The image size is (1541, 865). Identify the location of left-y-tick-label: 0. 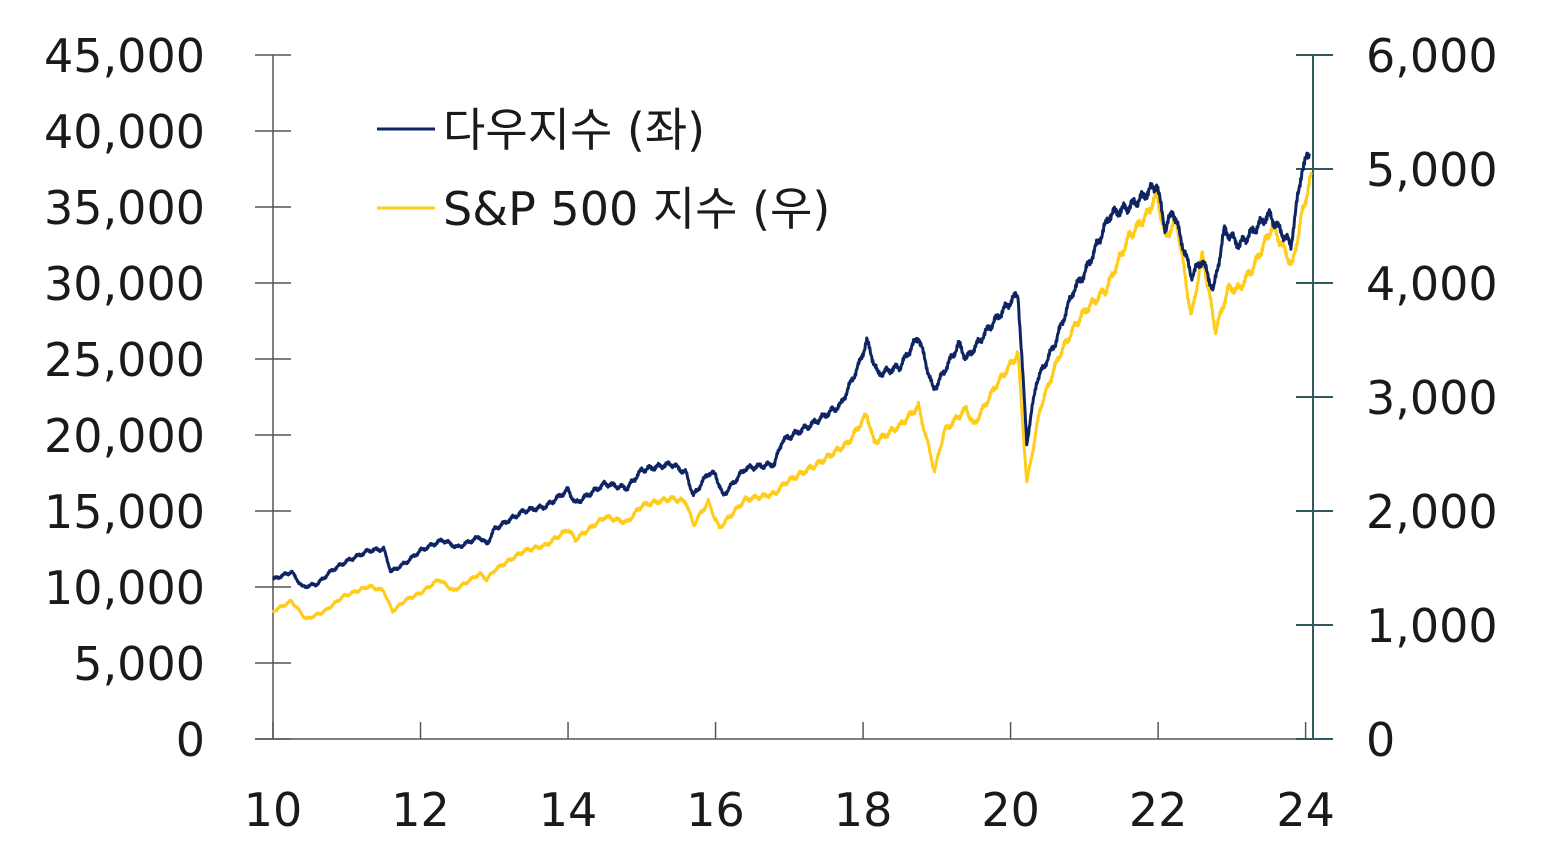
(190, 740).